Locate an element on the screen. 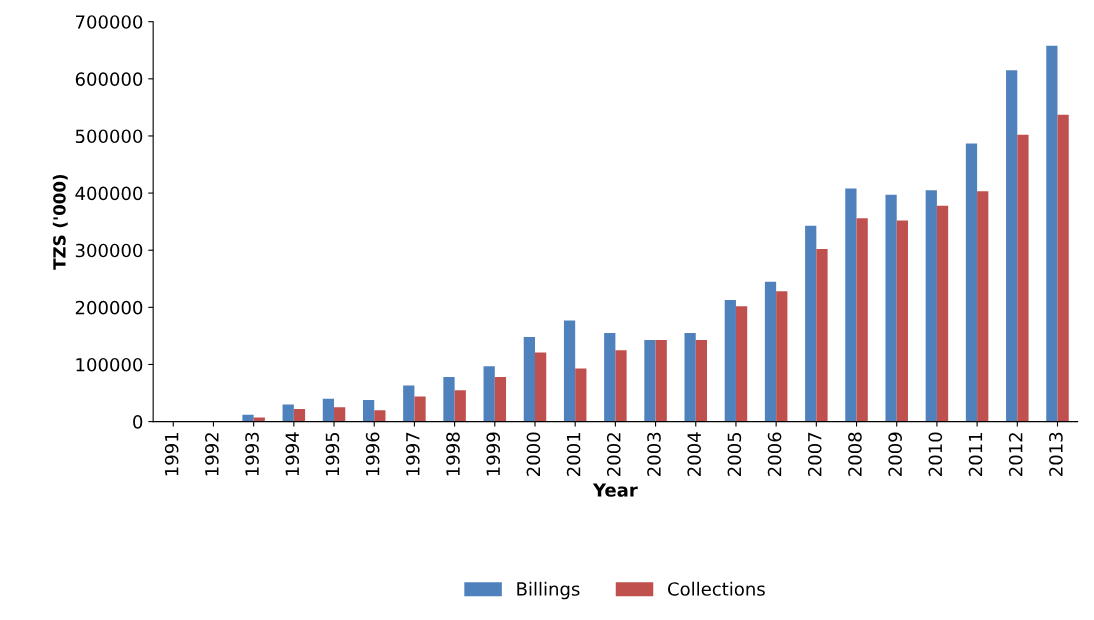 This screenshot has height=620, width=1094. x-tick-label: 2007 is located at coordinates (814, 454).